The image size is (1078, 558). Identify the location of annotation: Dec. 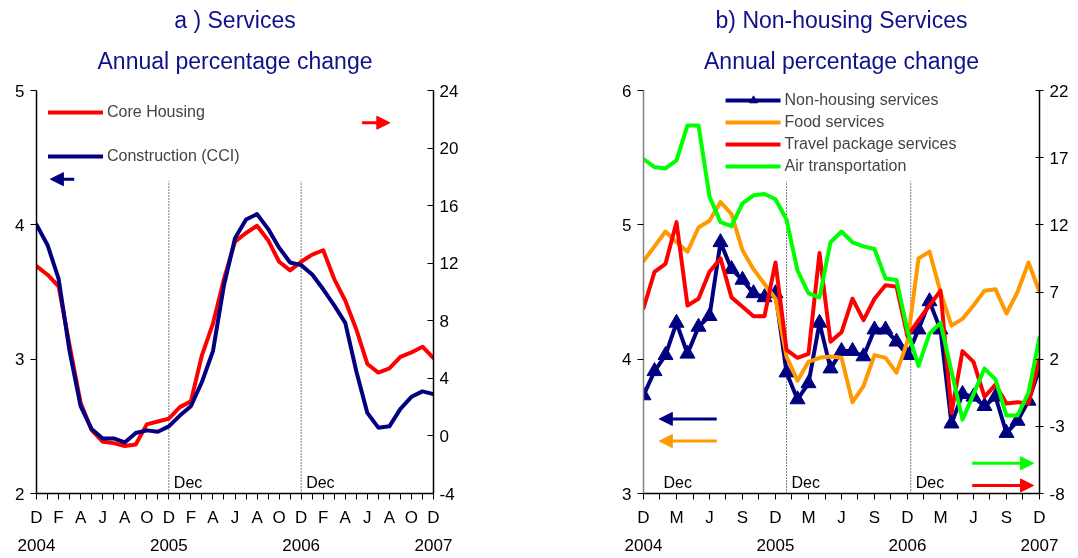
(677, 482).